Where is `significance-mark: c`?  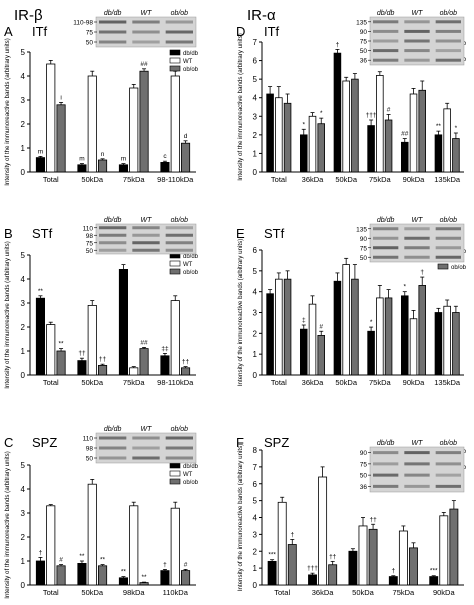 significance-mark: c is located at coordinates (165, 156).